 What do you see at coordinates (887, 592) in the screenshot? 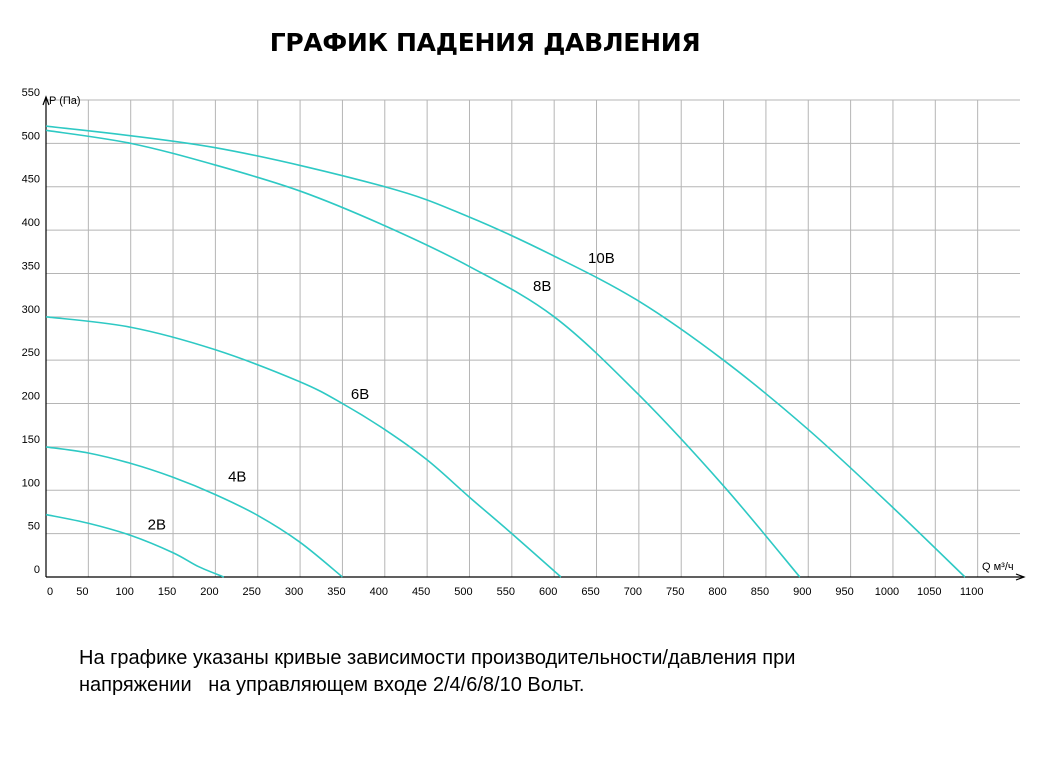
I see `x-tick-label: 1000` at bounding box center [887, 592].